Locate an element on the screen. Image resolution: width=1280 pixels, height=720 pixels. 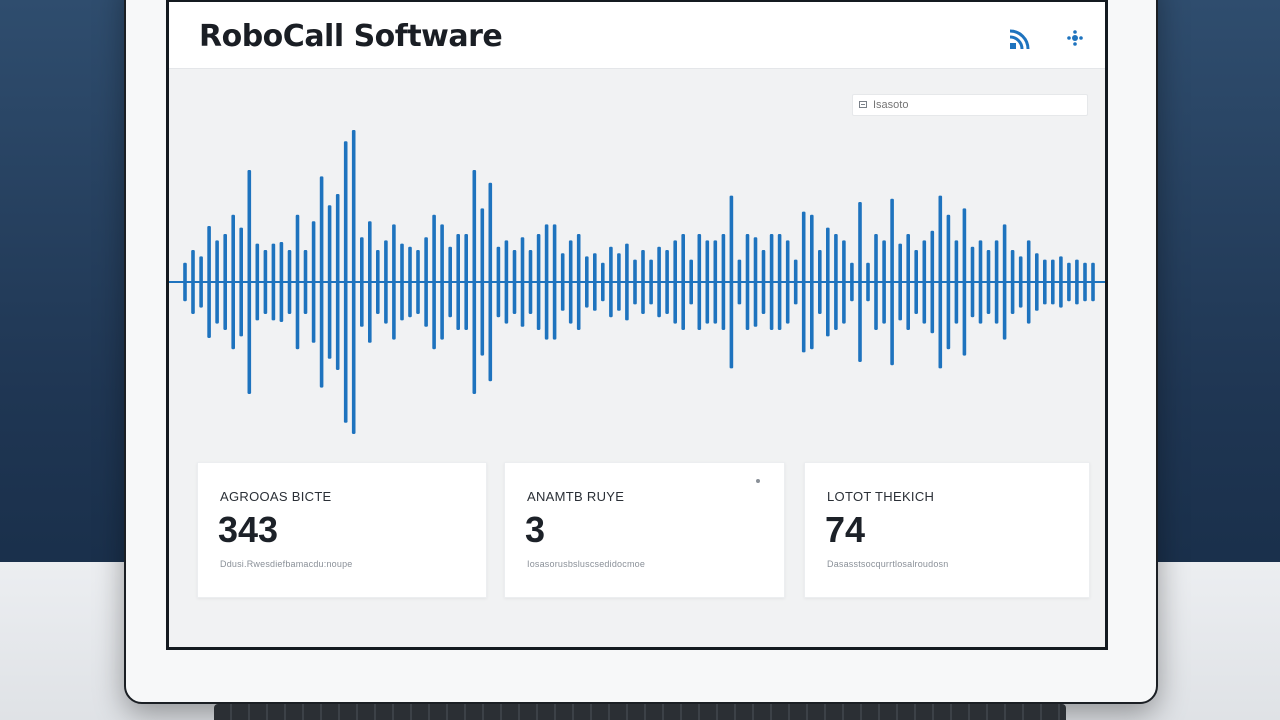
app-title: RoboCall Software is located at coordinates (351, 36).